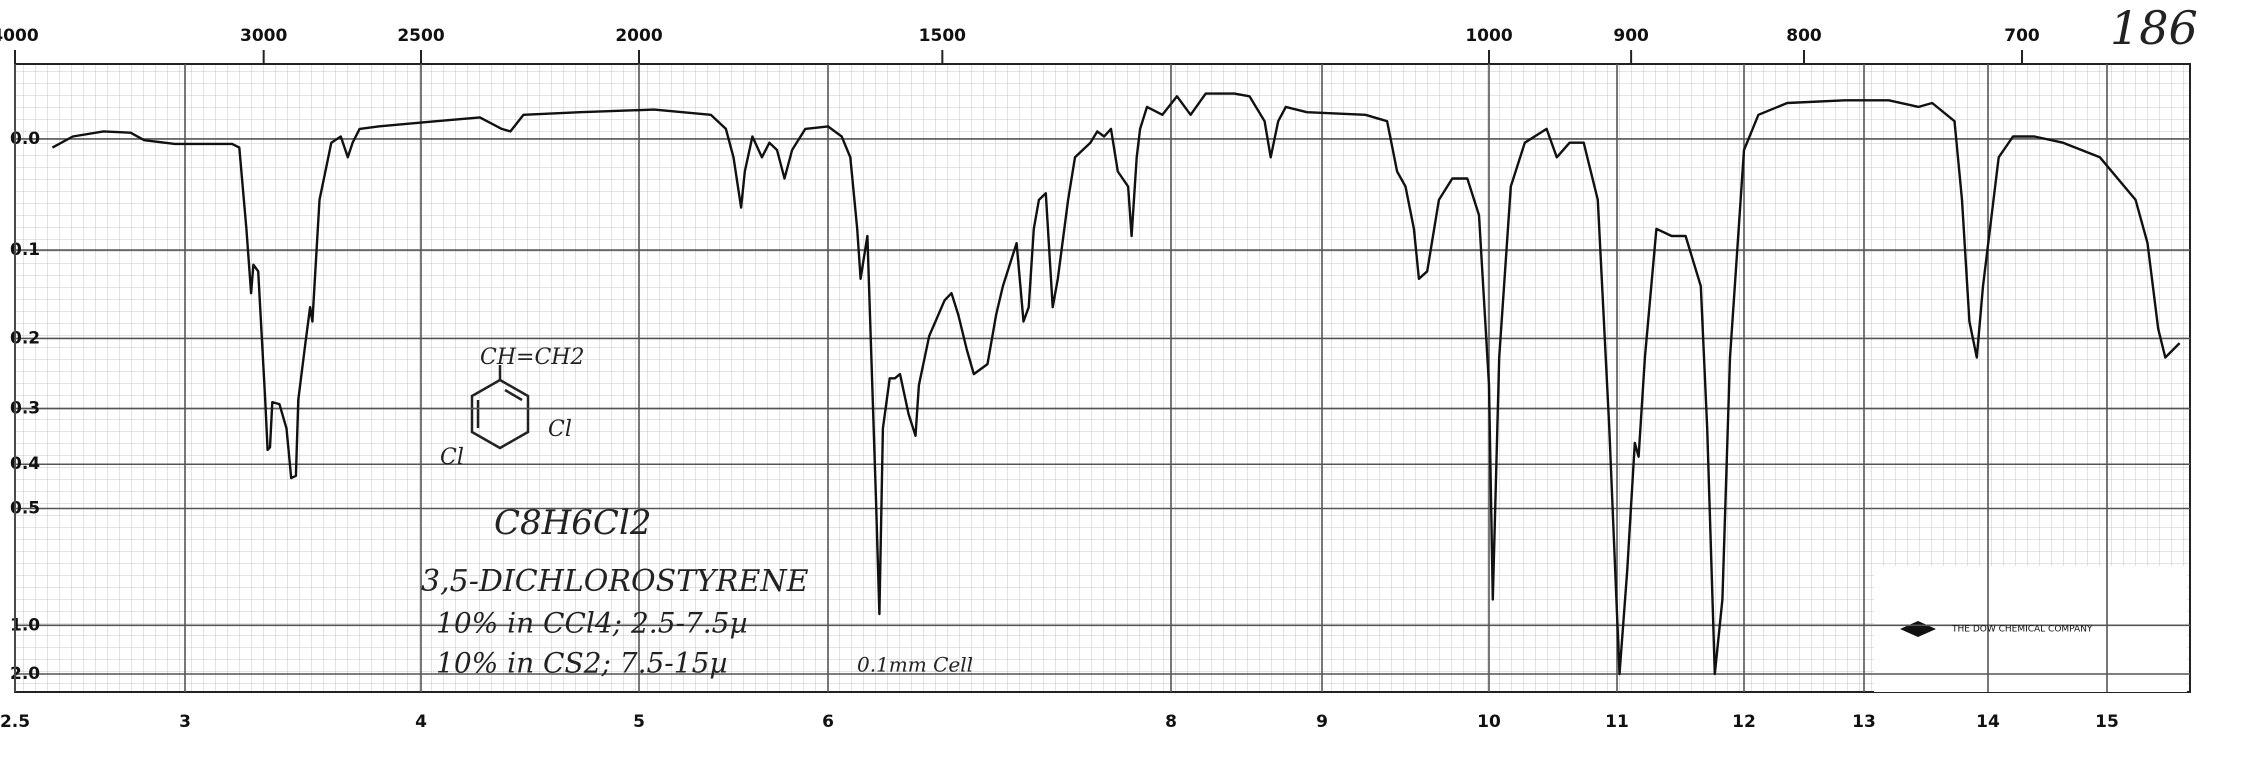  I want to click on top-tick-label: 1000, so click(1488, 36).